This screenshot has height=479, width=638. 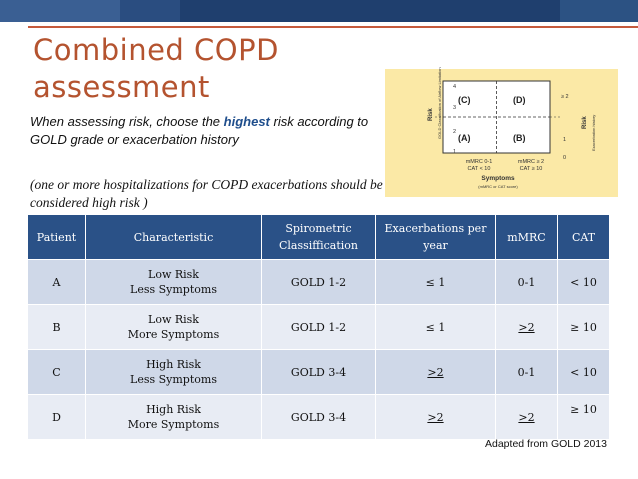 I want to click on right-tick: 1, so click(x=565, y=140).